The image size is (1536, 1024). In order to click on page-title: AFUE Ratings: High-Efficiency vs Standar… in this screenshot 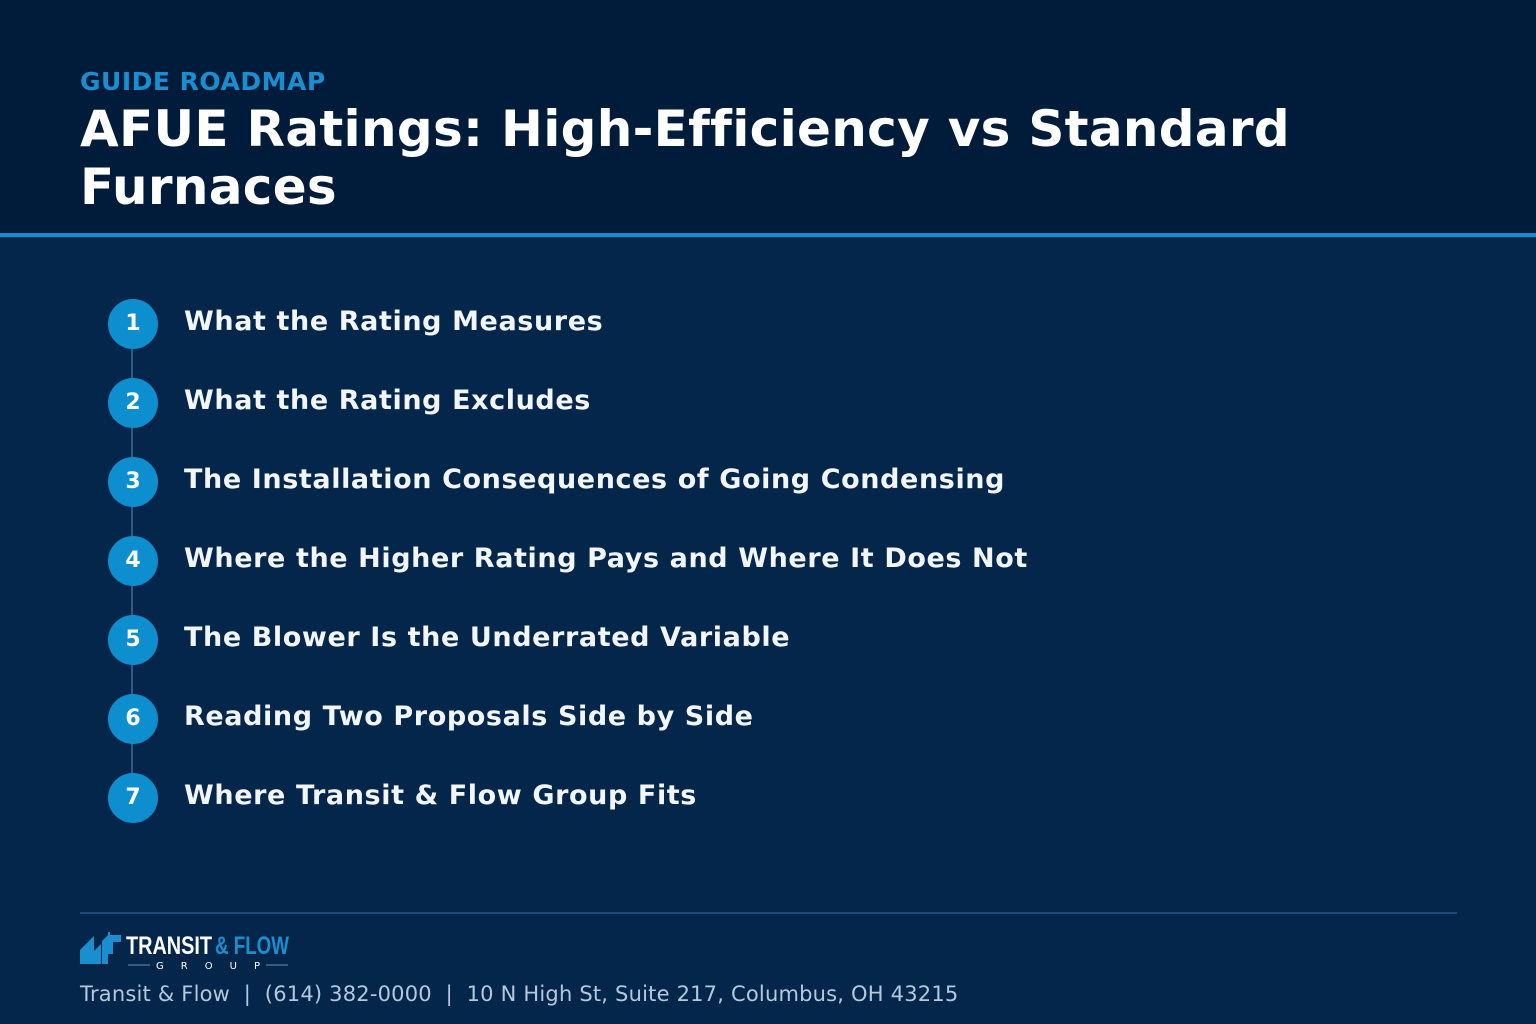, I will do `click(685, 158)`.